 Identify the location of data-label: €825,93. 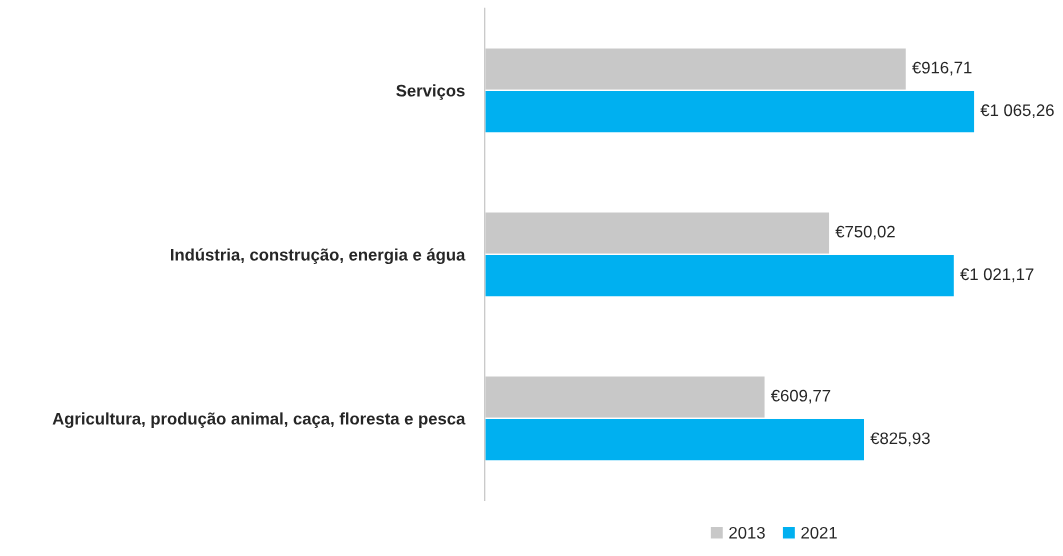
(900, 439).